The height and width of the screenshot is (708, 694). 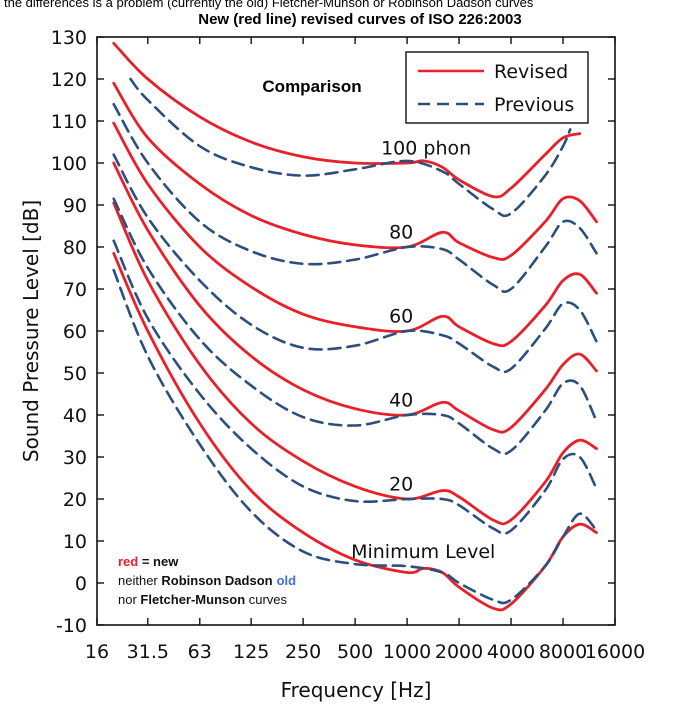 What do you see at coordinates (81, 584) in the screenshot?
I see `y-tick-label: 0` at bounding box center [81, 584].